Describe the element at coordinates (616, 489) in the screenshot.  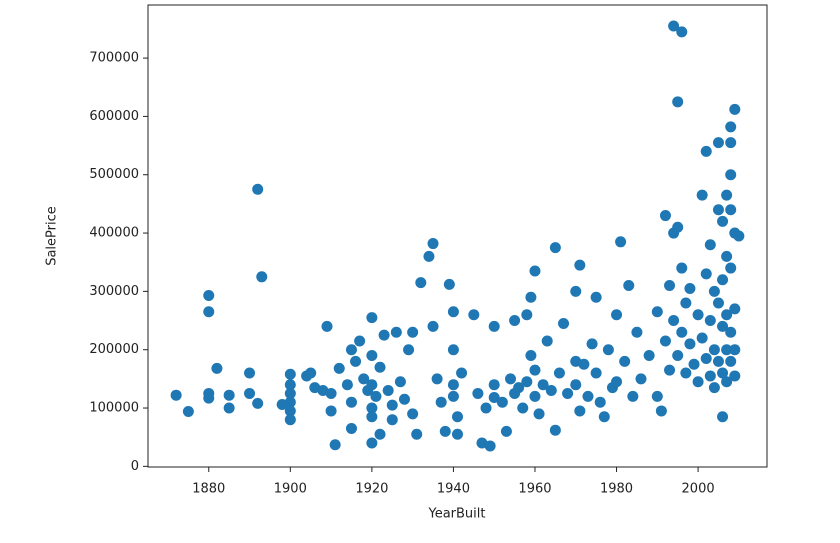
I see `x-tick-label: 1980` at that location.